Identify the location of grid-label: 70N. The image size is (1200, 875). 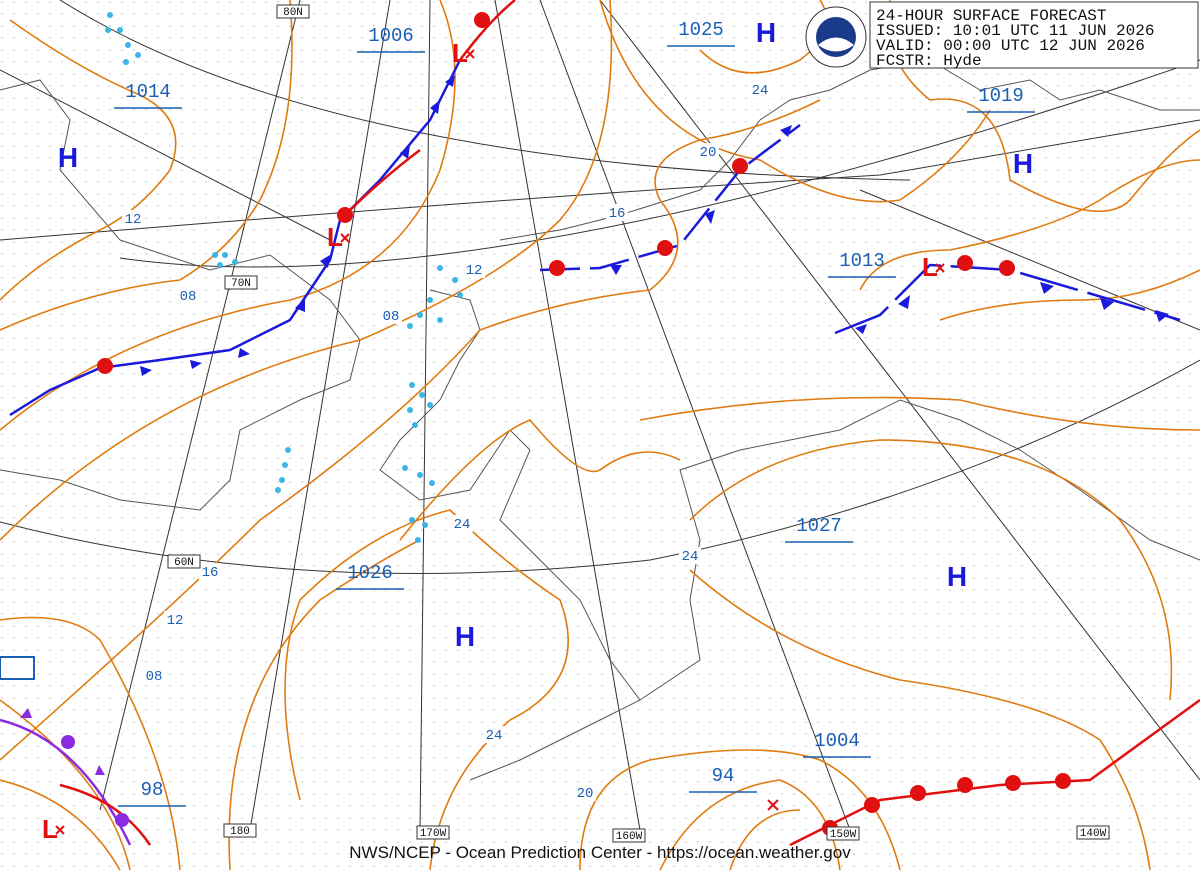
(241, 284).